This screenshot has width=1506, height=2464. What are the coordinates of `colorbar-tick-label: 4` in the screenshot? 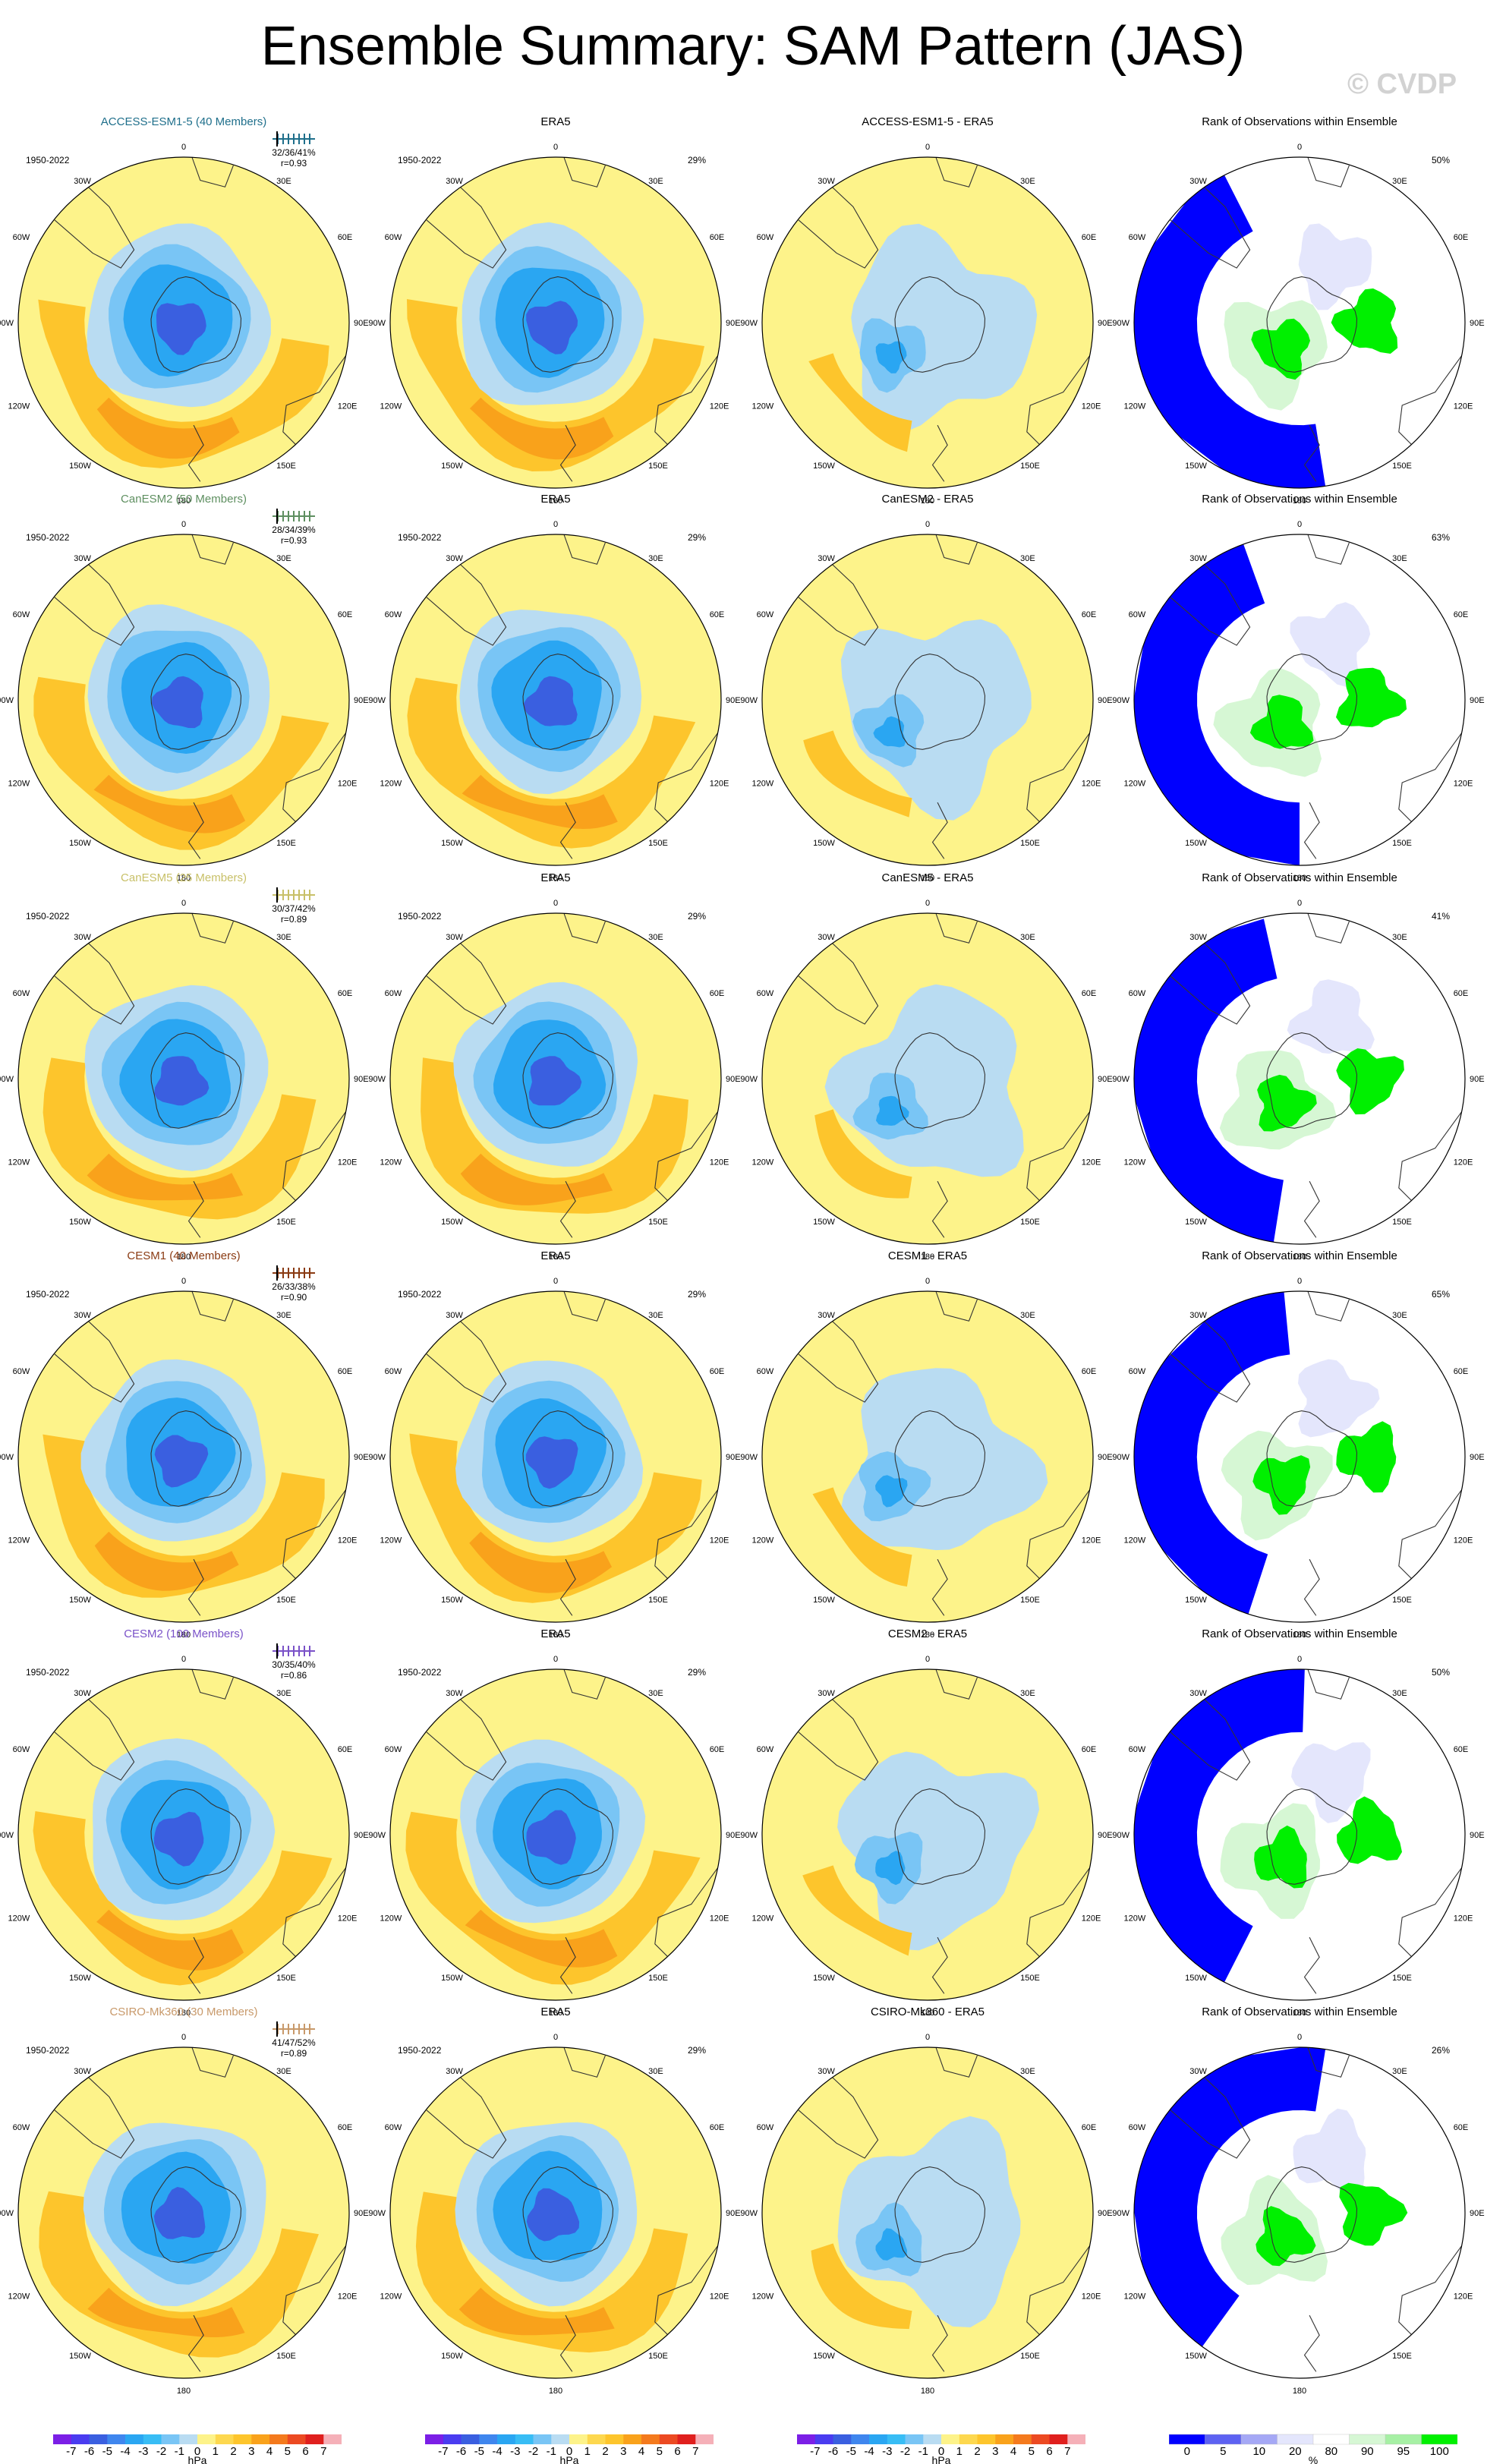 It's located at (269, 2452).